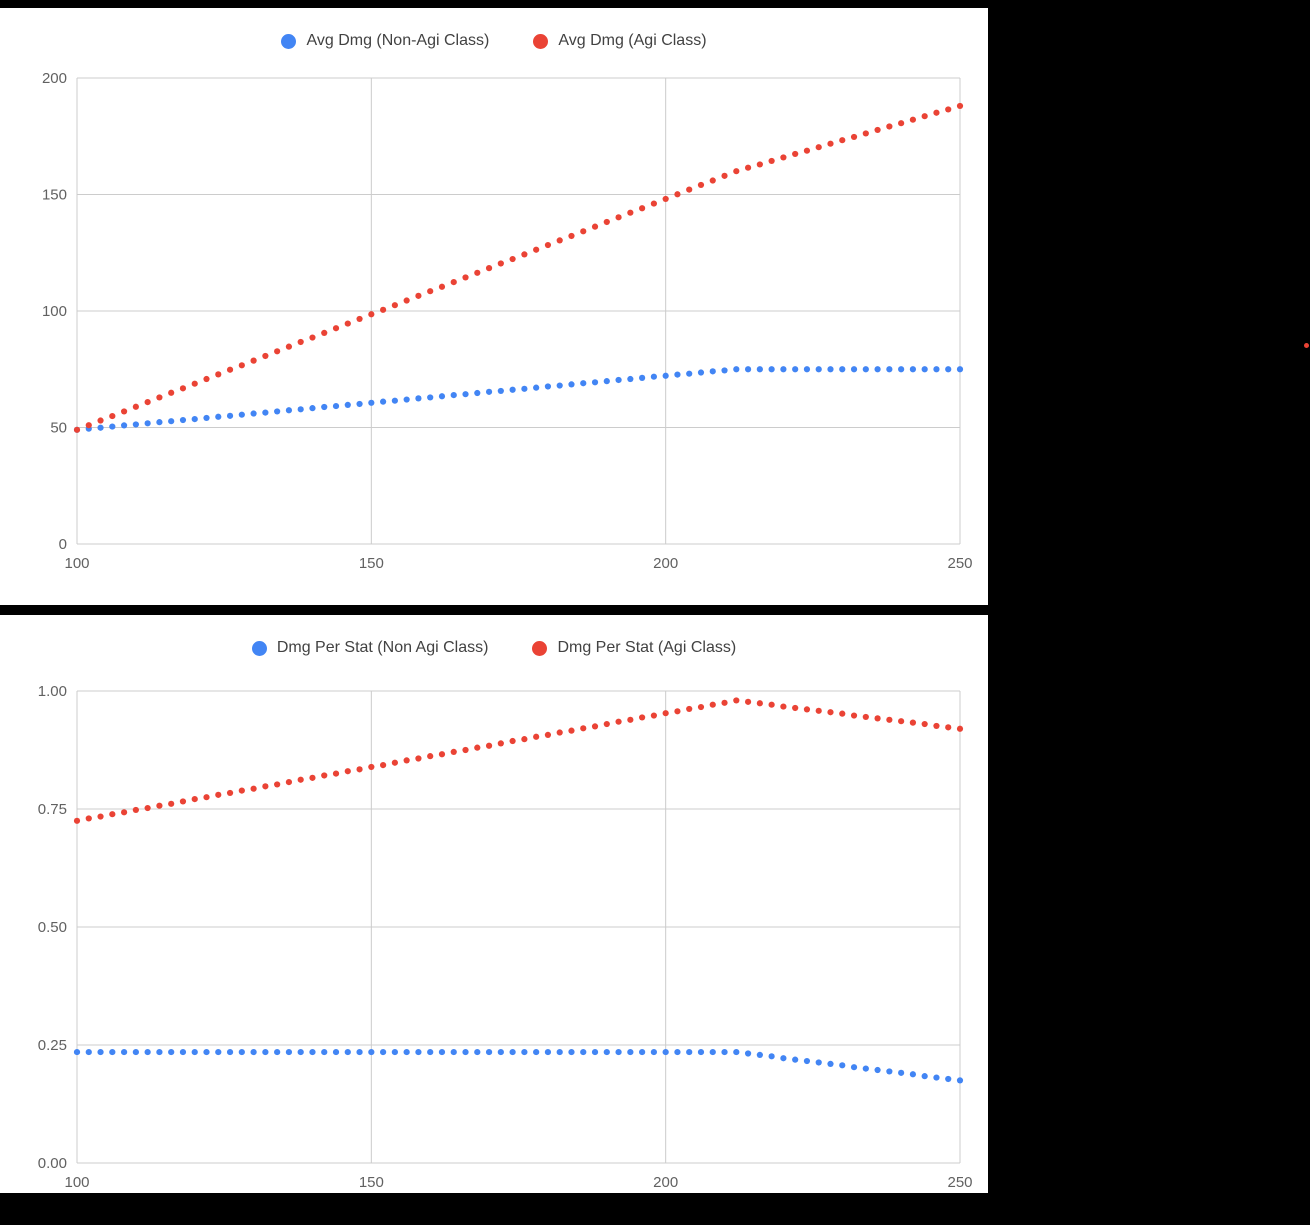 This screenshot has height=1225, width=1310. What do you see at coordinates (52, 927) in the screenshot?
I see `y-tick-label: 0.50` at bounding box center [52, 927].